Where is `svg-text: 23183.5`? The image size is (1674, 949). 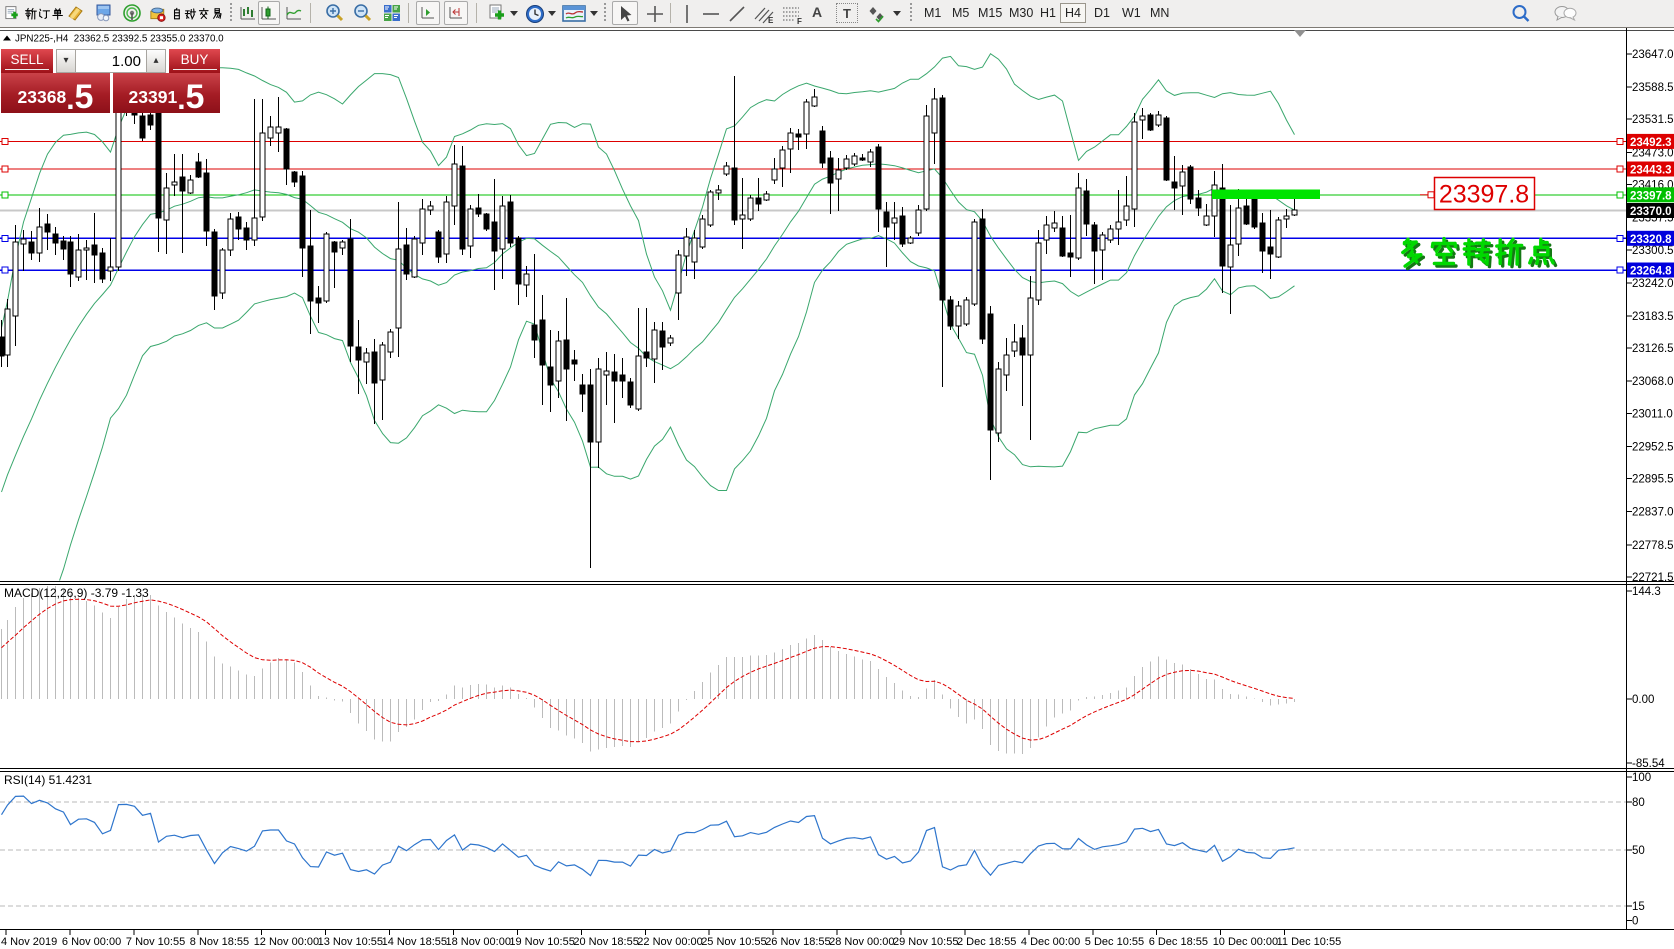 svg-text: 23183.5 is located at coordinates (1653, 317).